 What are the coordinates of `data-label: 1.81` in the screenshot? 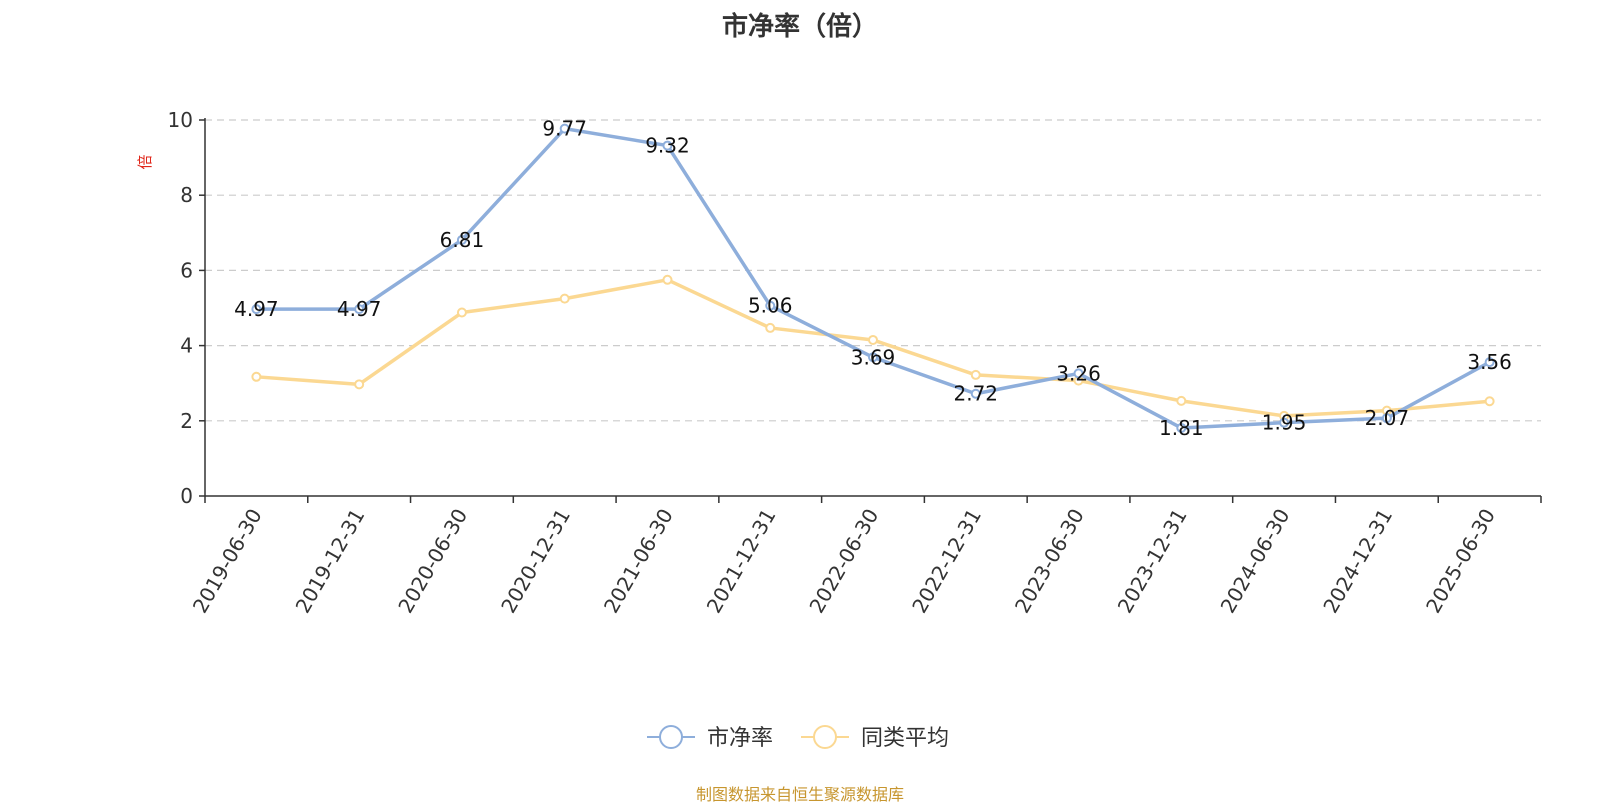 It's located at (1181, 428).